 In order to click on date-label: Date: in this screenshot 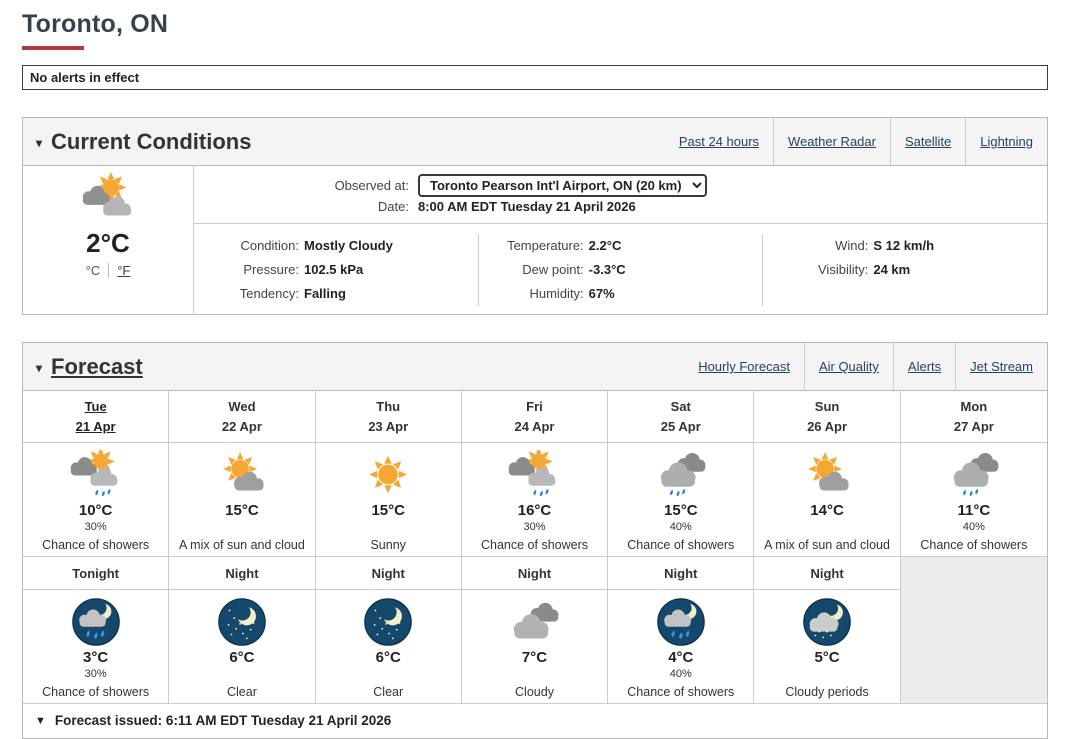, I will do `click(393, 206)`.